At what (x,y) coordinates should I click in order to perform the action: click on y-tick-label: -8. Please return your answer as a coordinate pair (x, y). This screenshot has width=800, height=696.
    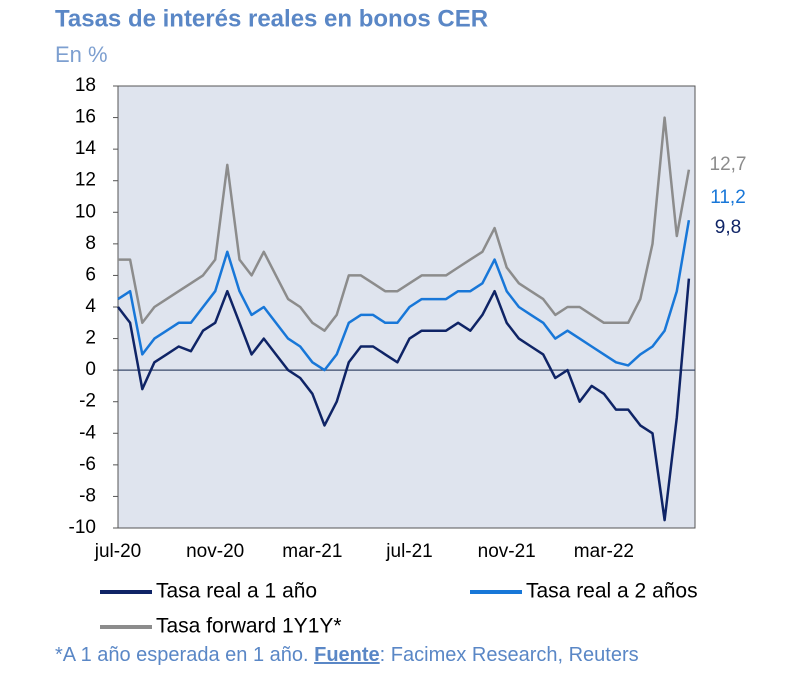
    Looking at the image, I should click on (87, 495).